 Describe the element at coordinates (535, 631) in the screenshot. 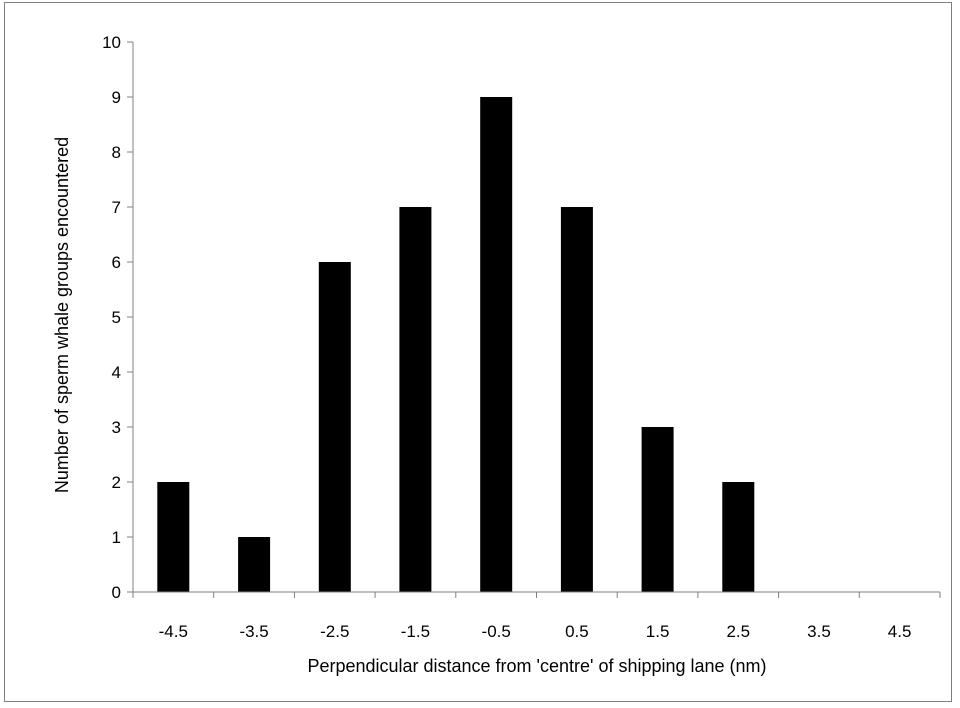

I see `x-tick-labels: -4.5 -3.5 -2.5 -1.5 -0.5 0.5 1.5 2.5 3.5 4.5` at that location.